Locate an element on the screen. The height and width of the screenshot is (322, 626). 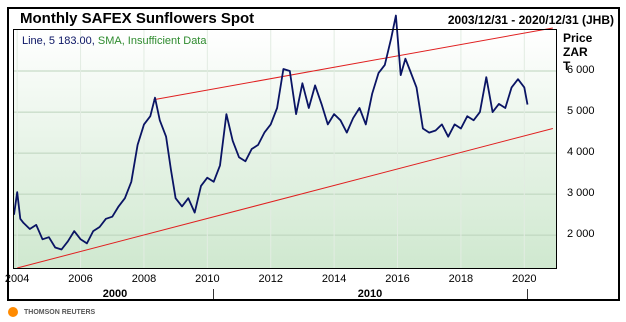
chart-title: Monthly SAFEX Sunflowers Spot is located at coordinates (137, 18).